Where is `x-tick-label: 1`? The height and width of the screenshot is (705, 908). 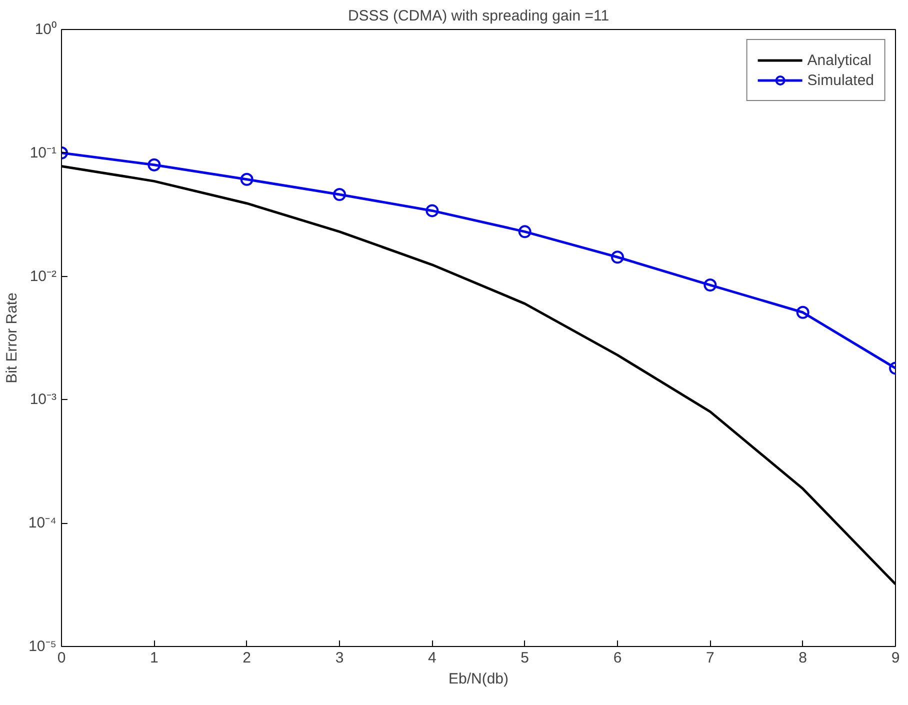
x-tick-label: 1 is located at coordinates (154, 658).